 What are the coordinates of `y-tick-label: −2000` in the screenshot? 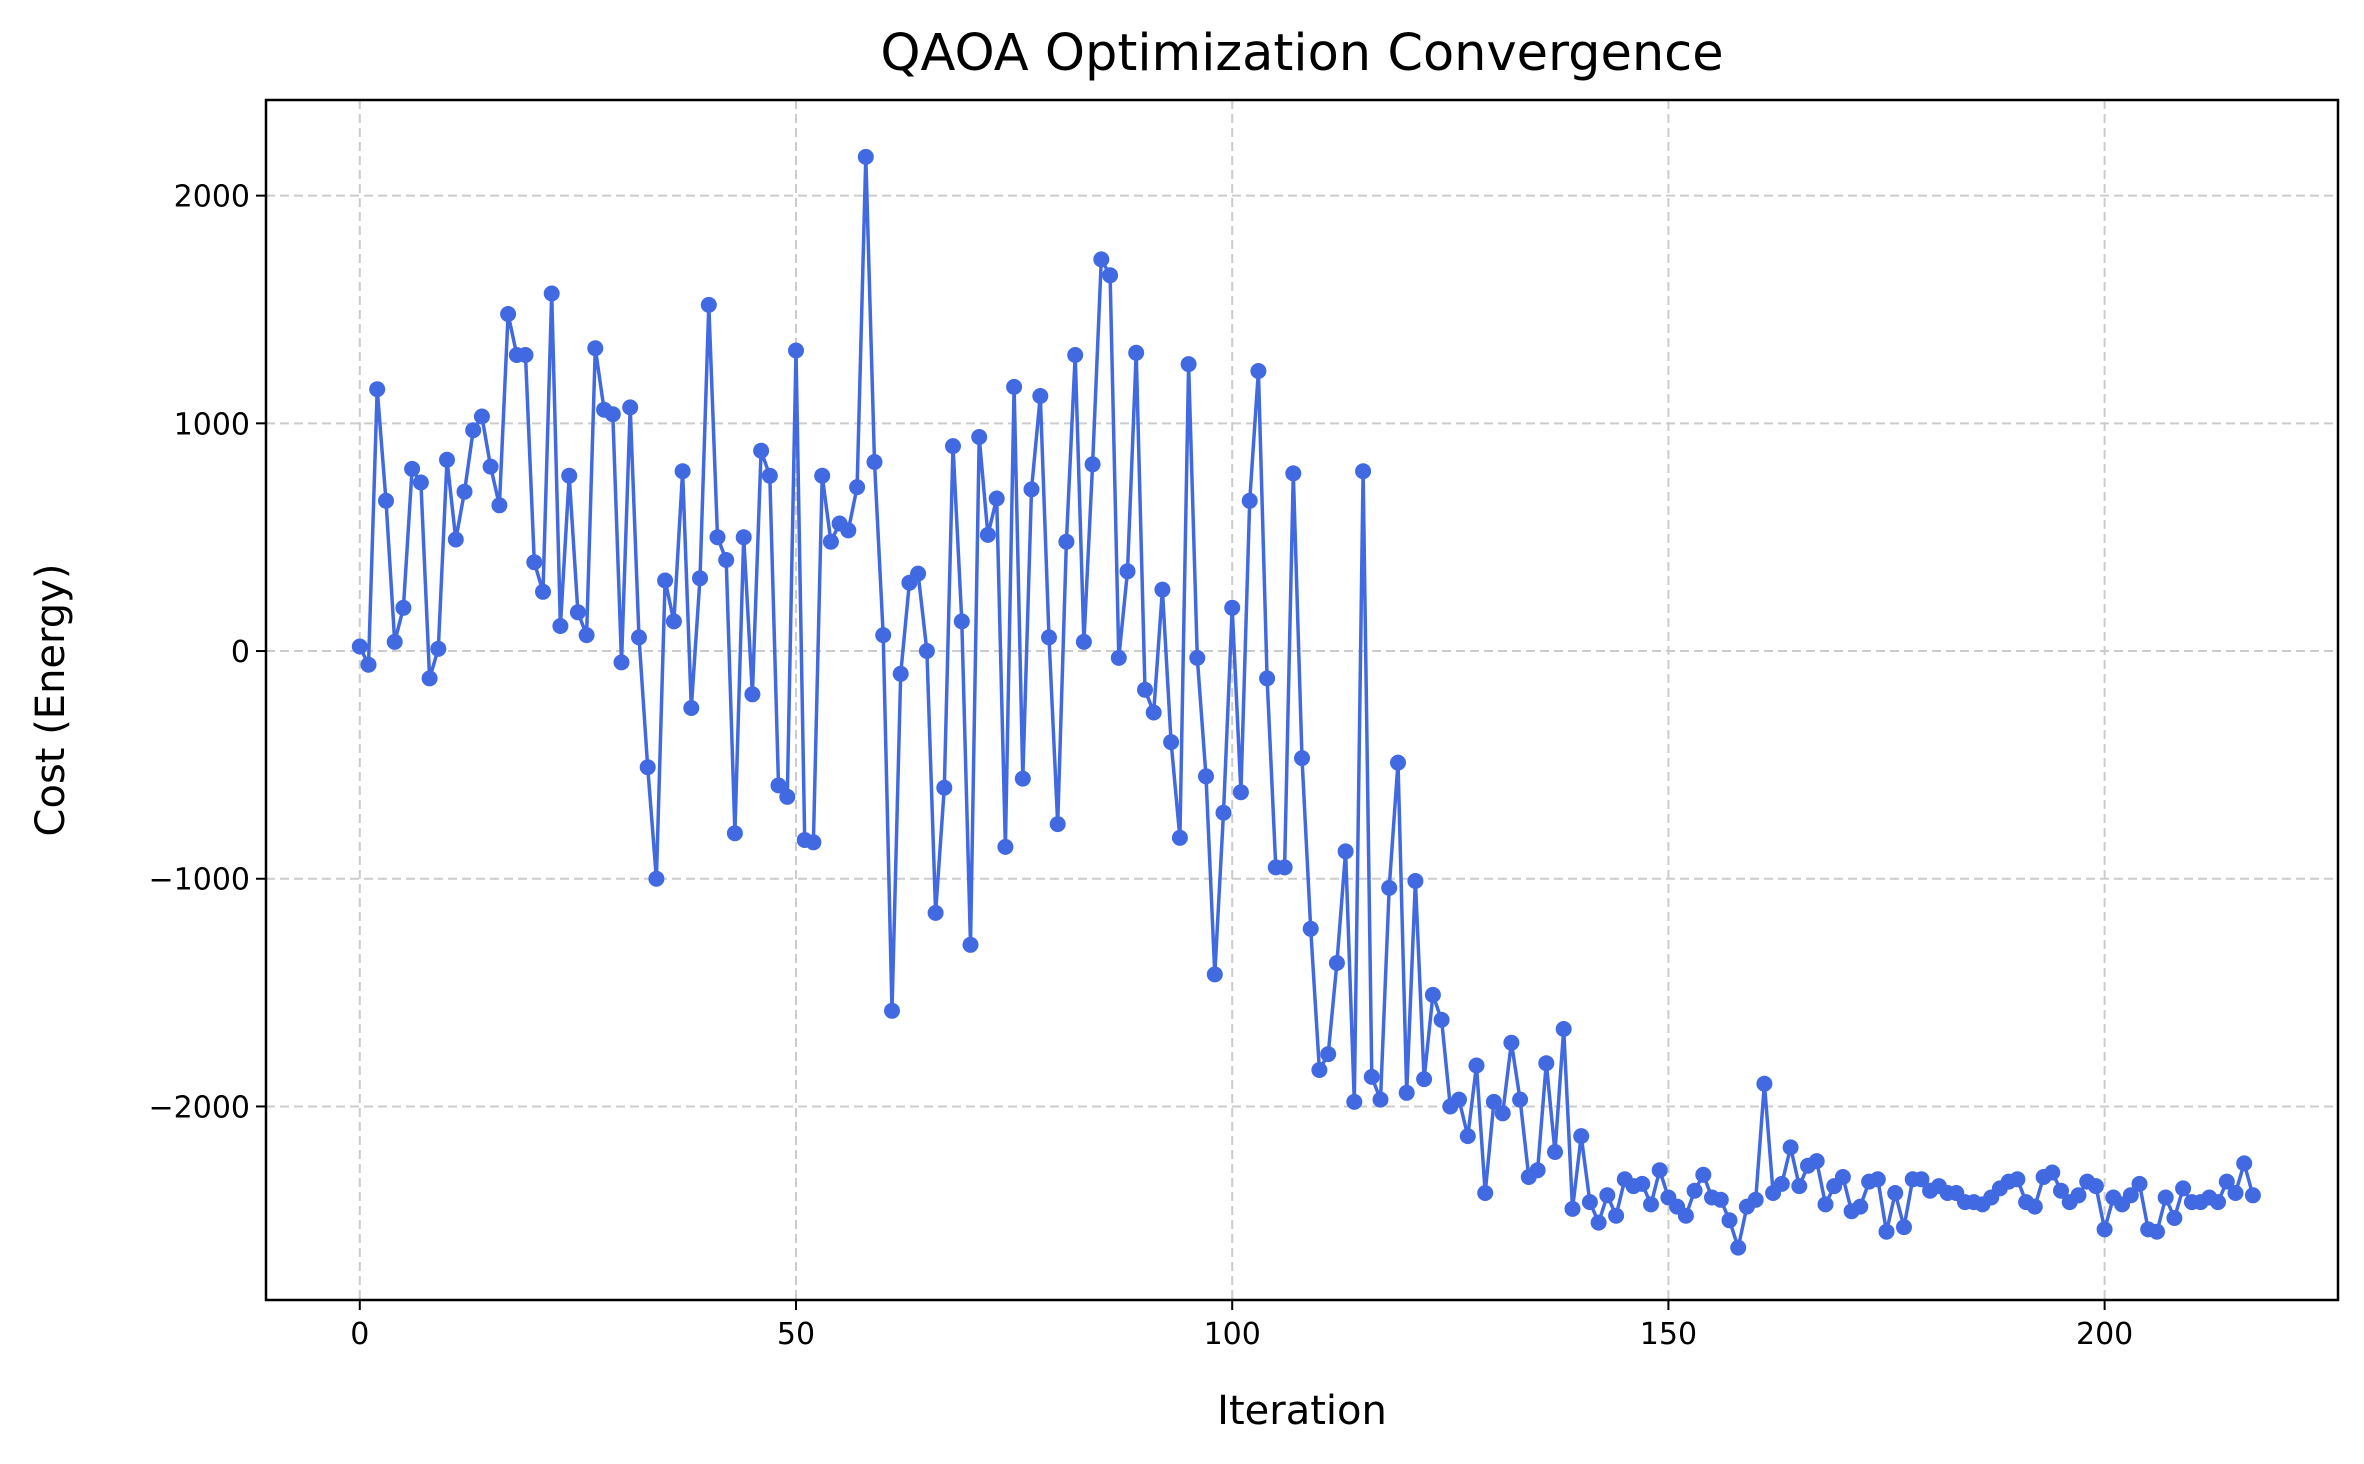 It's located at (199, 1107).